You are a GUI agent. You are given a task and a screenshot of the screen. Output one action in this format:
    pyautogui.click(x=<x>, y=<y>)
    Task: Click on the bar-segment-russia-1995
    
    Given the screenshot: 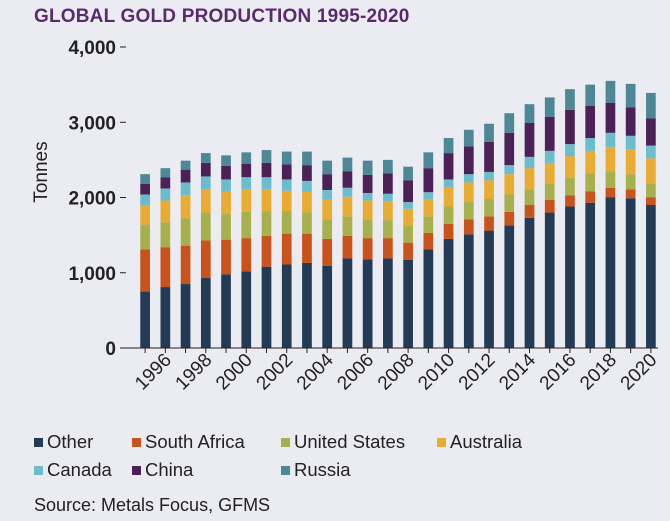 What is the action you would take?
    pyautogui.click(x=145, y=179)
    